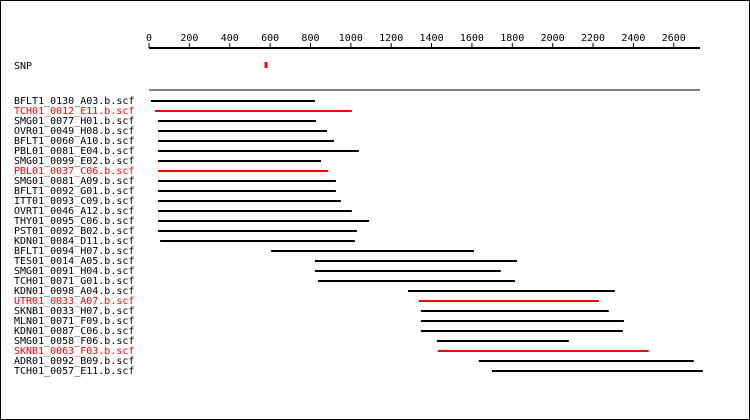 The width and height of the screenshot is (750, 420). I want to click on x-tick-label: 0, so click(149, 38).